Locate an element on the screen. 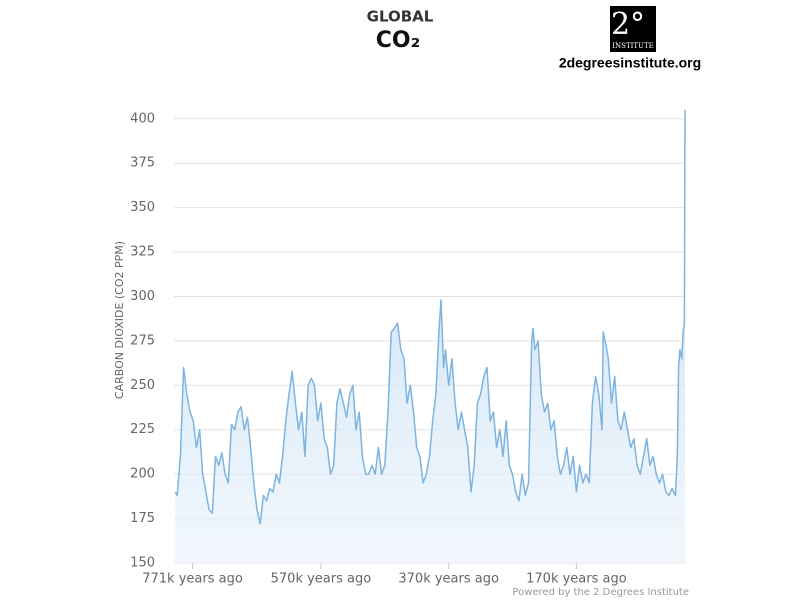 The height and width of the screenshot is (600, 800). y-tick-label: 400 is located at coordinates (142, 118).